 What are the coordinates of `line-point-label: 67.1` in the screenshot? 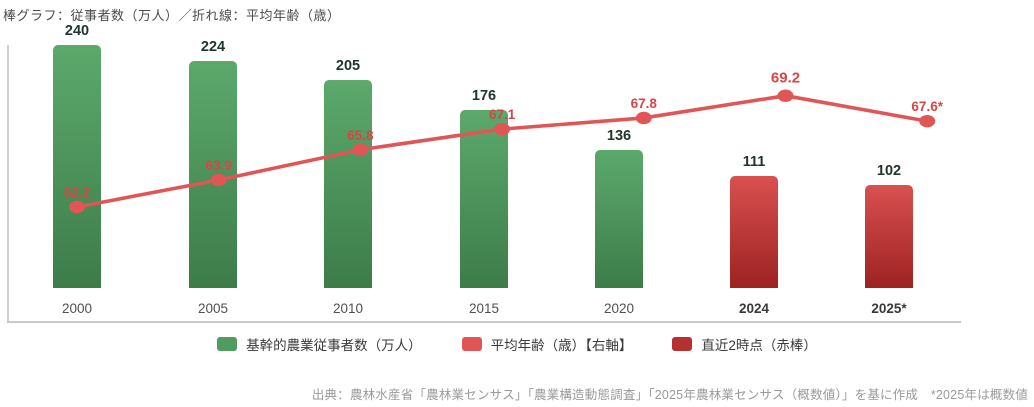 It's located at (502, 114).